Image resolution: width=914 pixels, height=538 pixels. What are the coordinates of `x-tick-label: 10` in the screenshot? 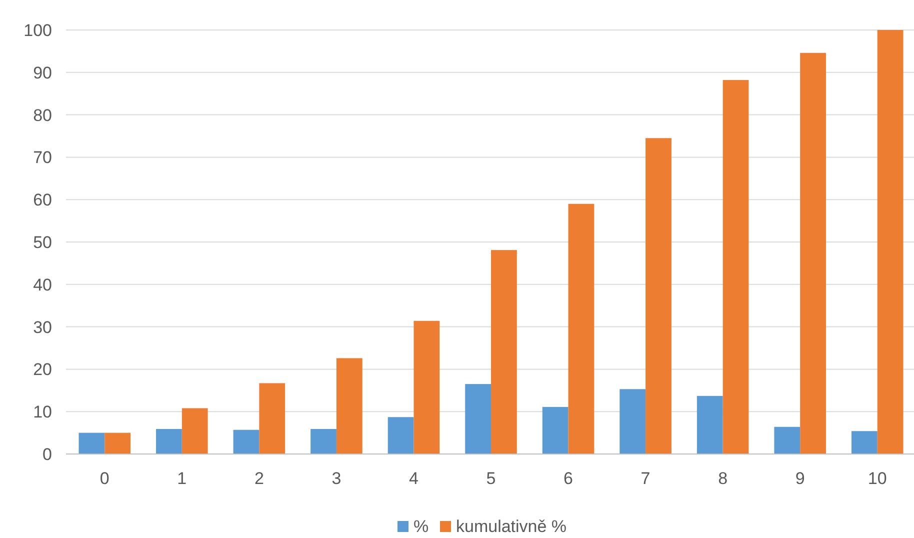 It's located at (877, 478).